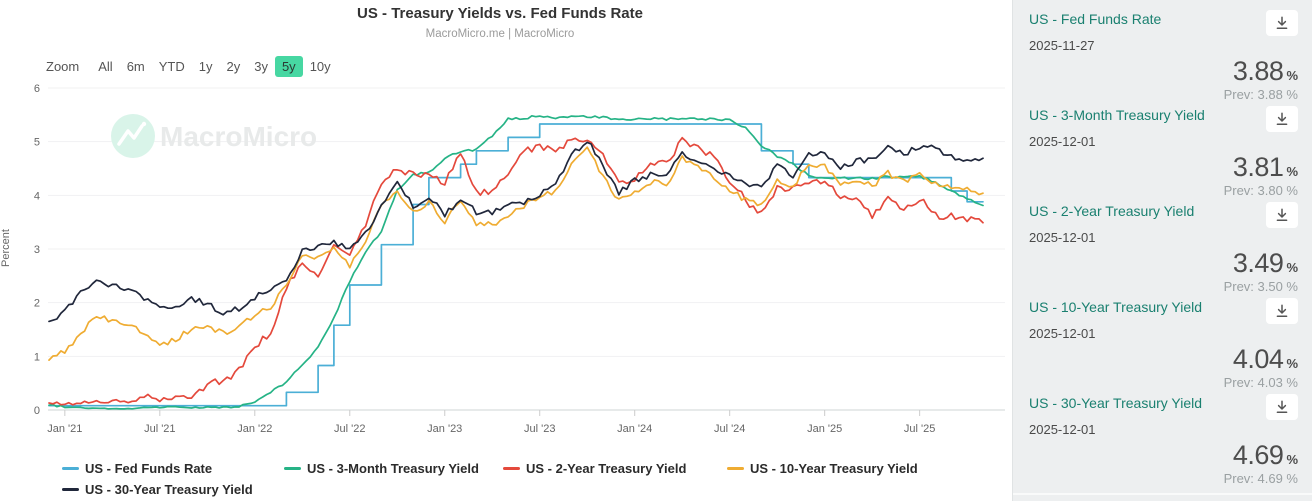 The width and height of the screenshot is (1312, 501). Describe the element at coordinates (1163, 71) in the screenshot. I see `card-value-row: 3.88%` at that location.